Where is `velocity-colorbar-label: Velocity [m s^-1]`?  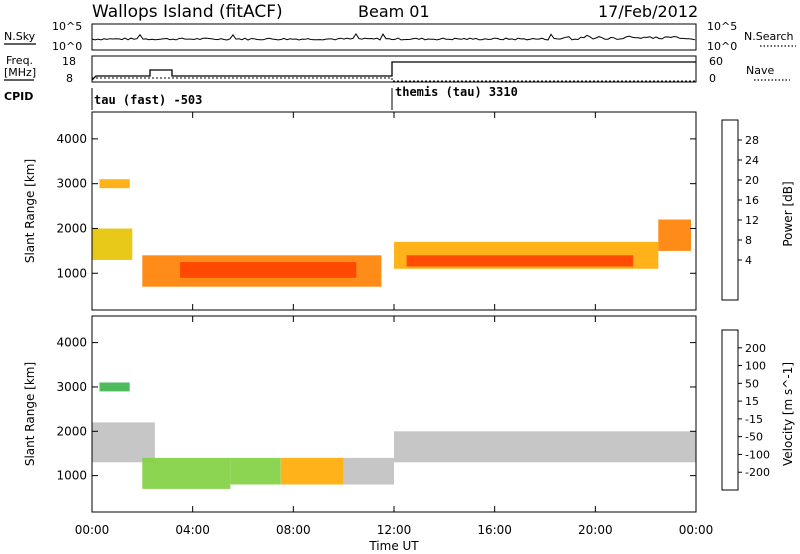 velocity-colorbar-label: Velocity [m s^-1] is located at coordinates (788, 414).